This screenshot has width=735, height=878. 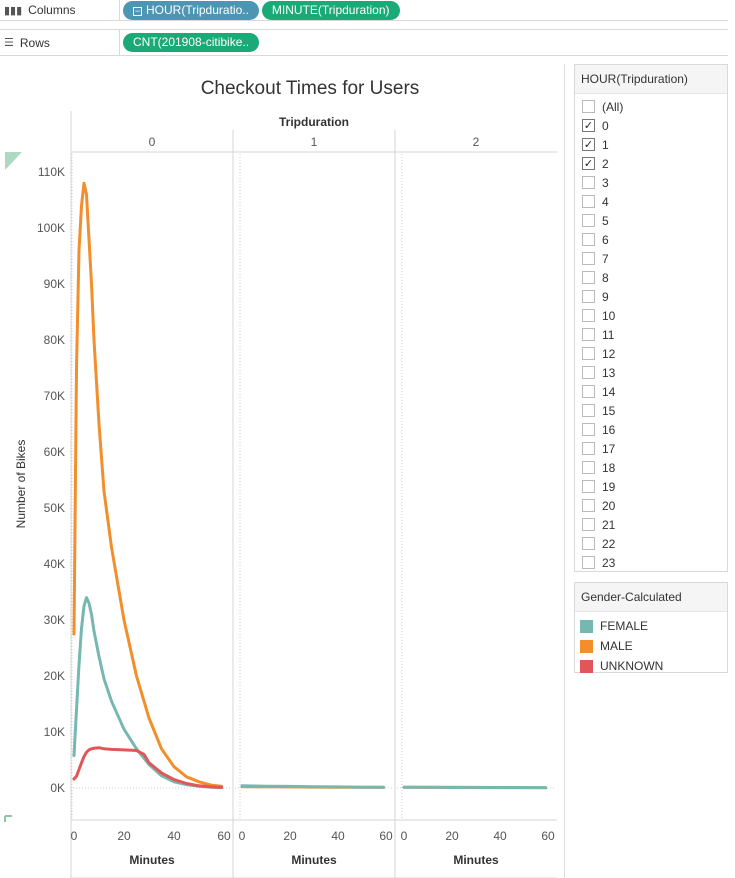 What do you see at coordinates (605, 296) in the screenshot?
I see `filter-item-label: 9` at bounding box center [605, 296].